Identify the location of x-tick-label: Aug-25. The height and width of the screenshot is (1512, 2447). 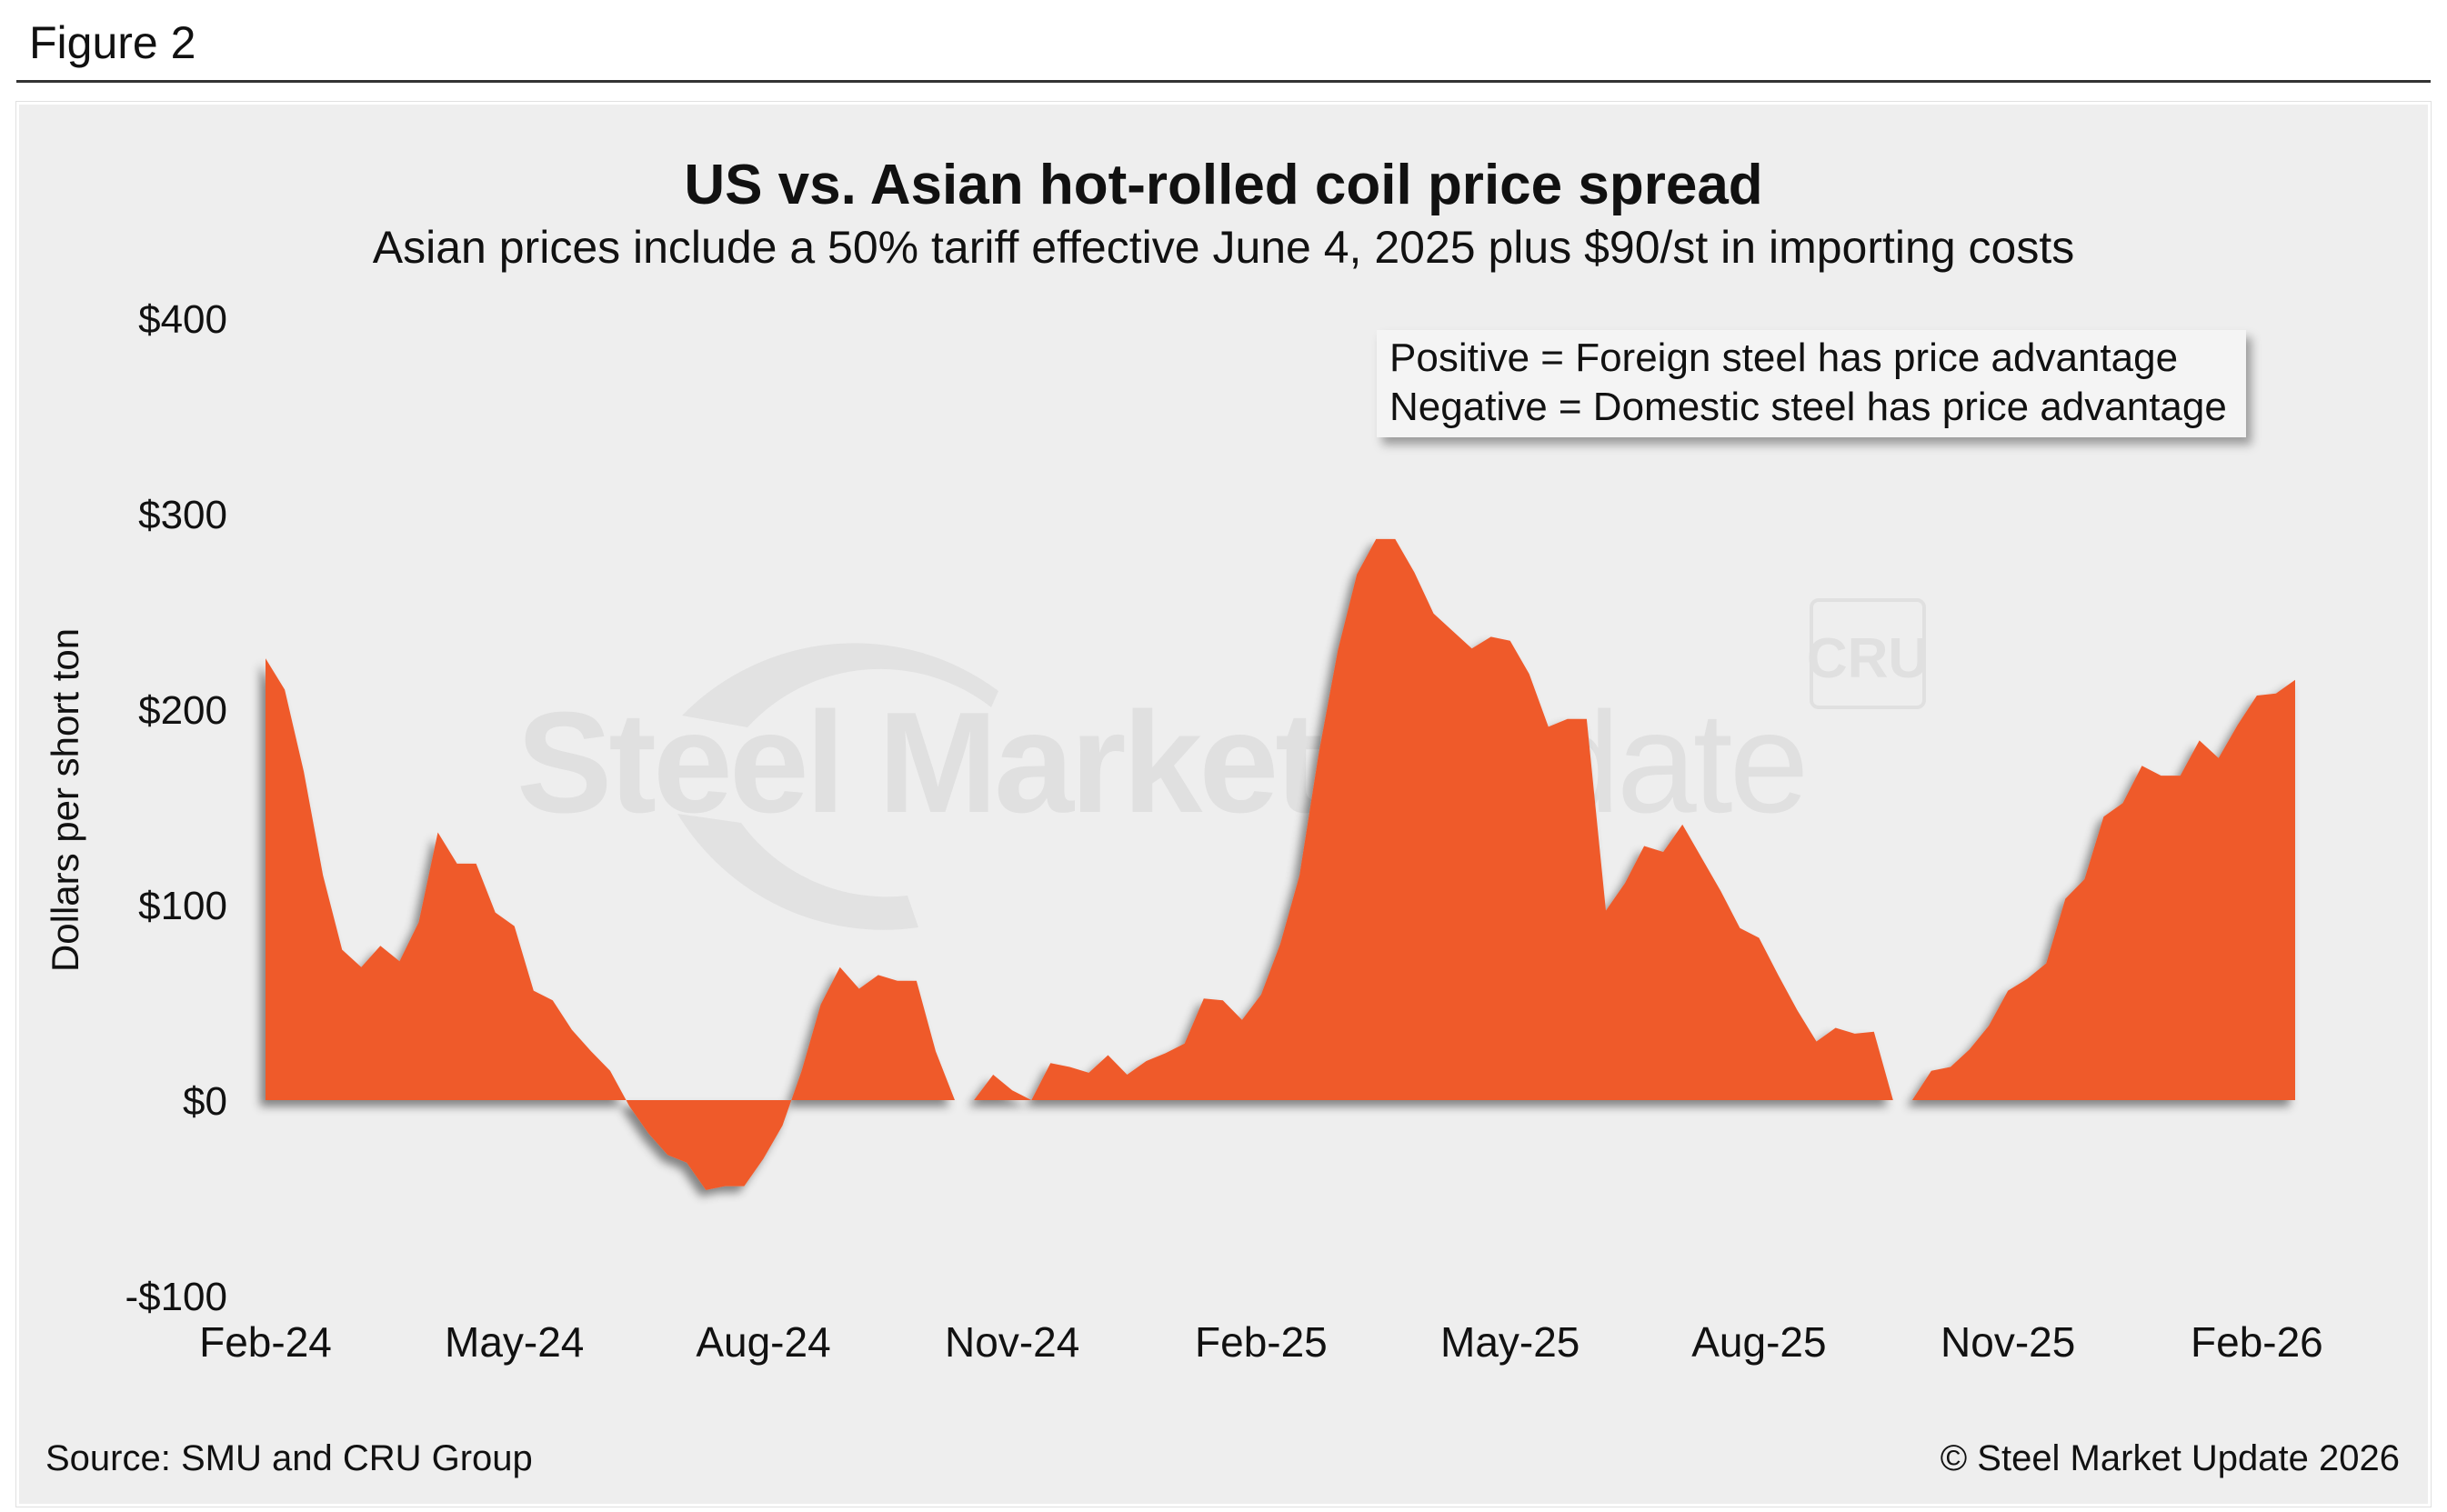
(1759, 1342).